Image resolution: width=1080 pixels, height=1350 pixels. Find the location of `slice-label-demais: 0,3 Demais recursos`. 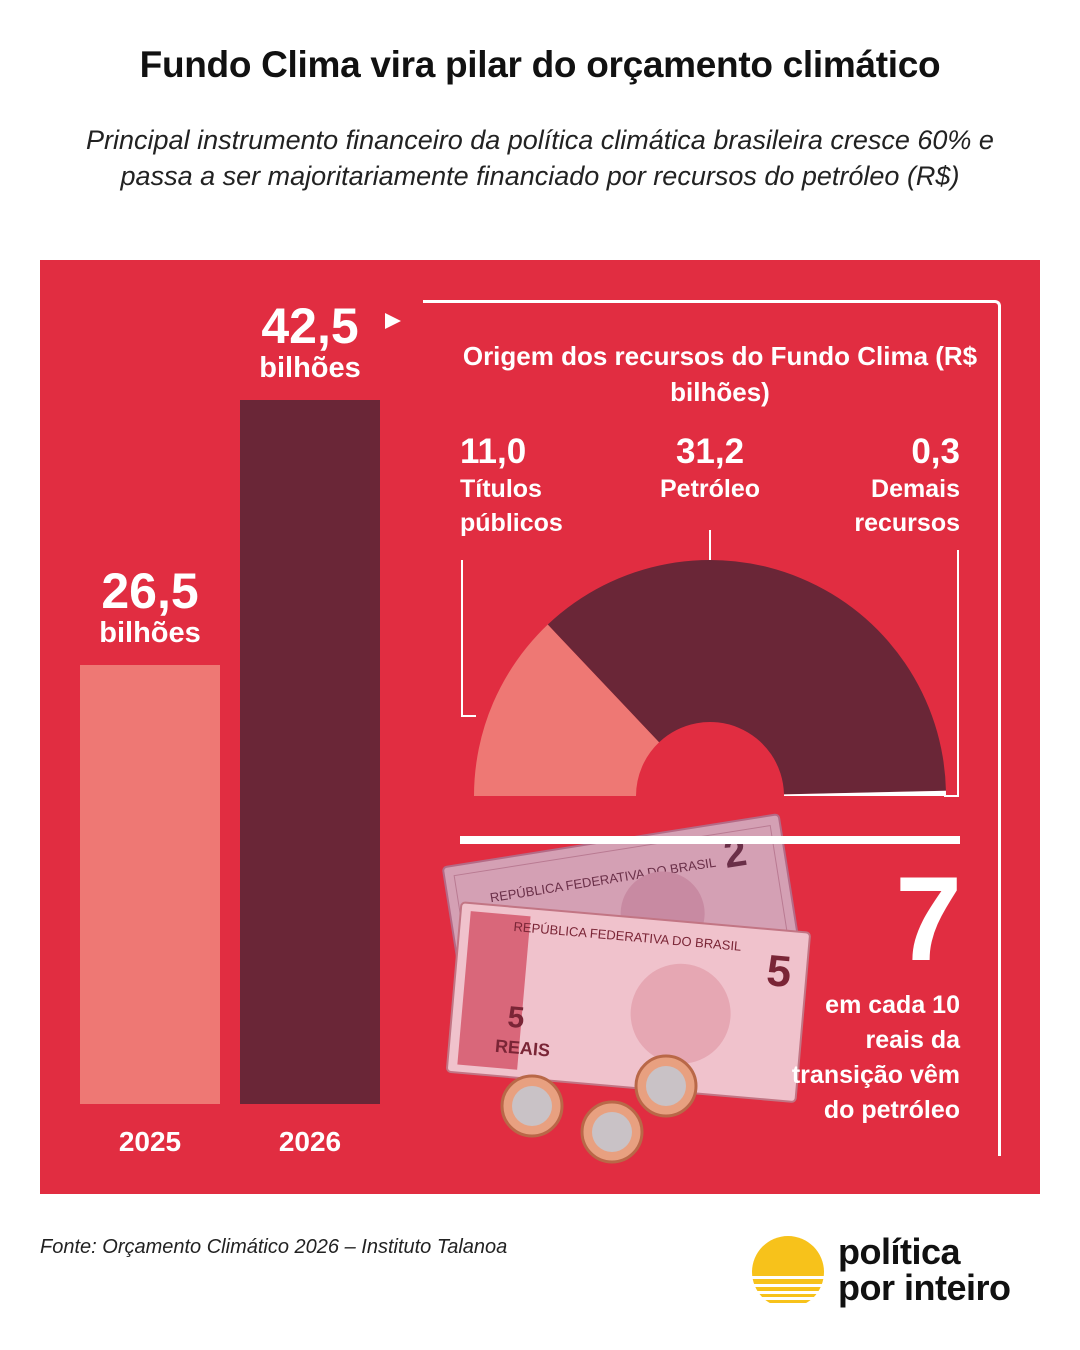

slice-label-demais: 0,3 Demais recursos is located at coordinates (890, 486).